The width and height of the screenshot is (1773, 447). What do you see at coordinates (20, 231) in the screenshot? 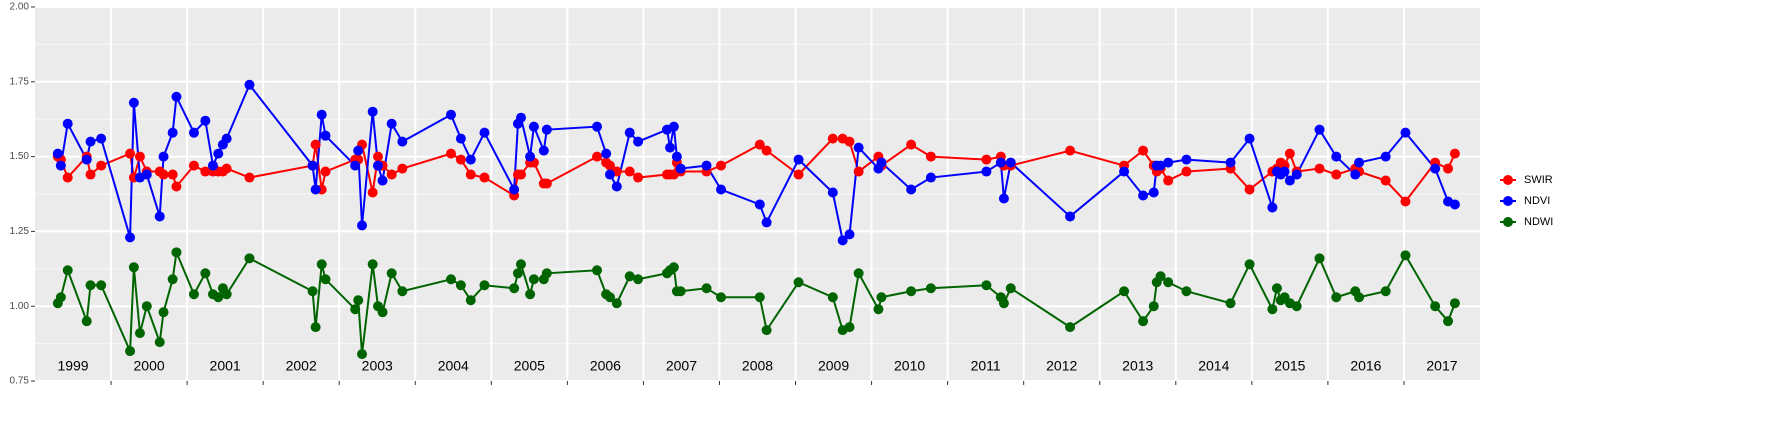
I see `y-tick-label: 1.25` at bounding box center [20, 231].